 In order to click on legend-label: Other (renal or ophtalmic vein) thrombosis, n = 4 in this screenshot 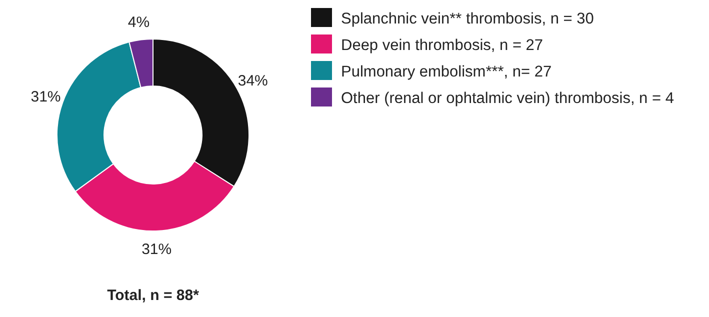, I will do `click(507, 98)`.